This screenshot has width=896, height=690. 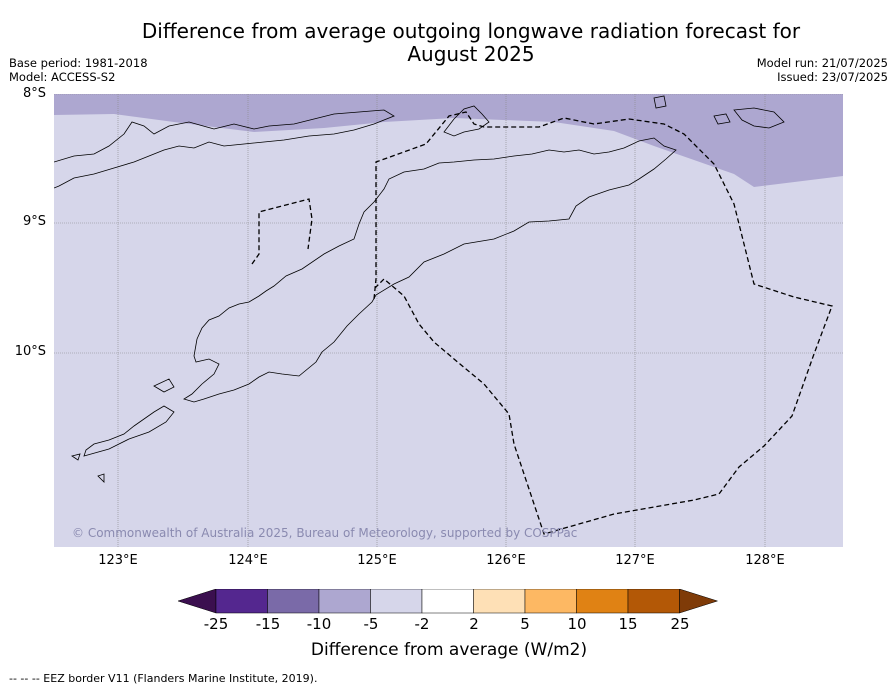 What do you see at coordinates (449, 650) in the screenshot?
I see `colorbar-title: Difference from average (W/m2)` at bounding box center [449, 650].